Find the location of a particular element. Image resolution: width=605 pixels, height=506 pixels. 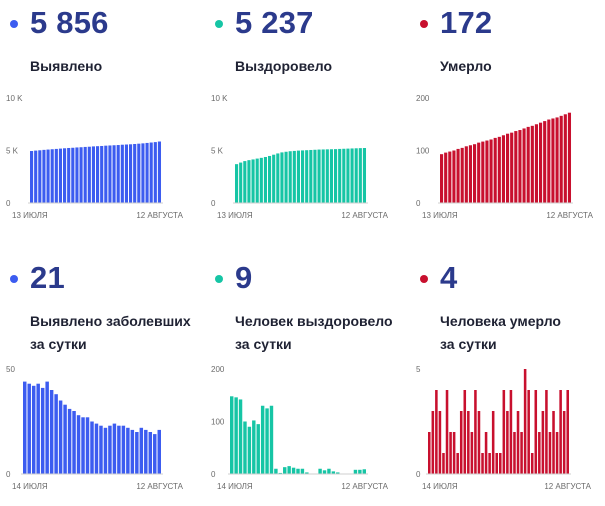

stat-label: Выздоровело is located at coordinates (284, 66).